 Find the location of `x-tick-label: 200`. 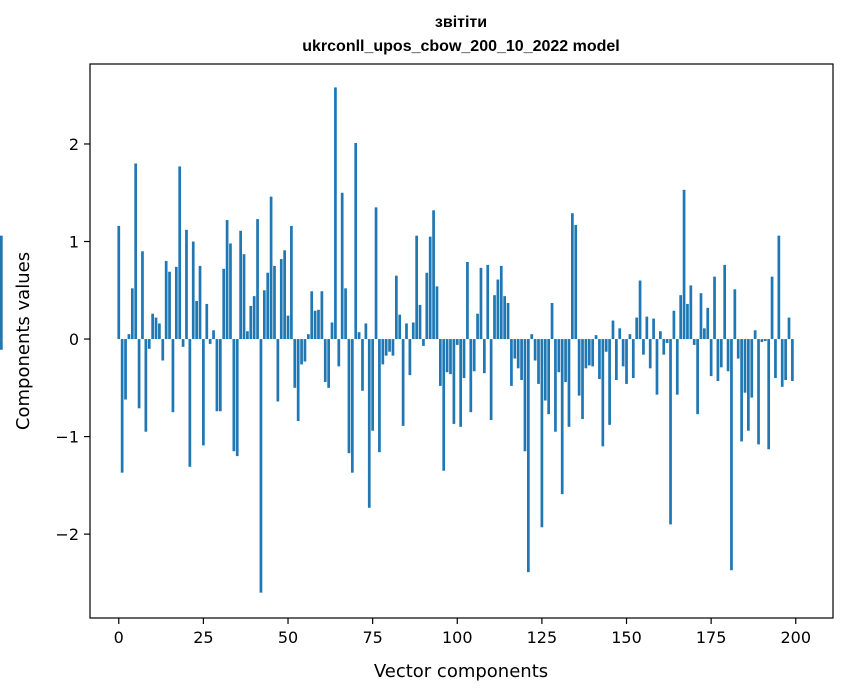

x-tick-label: 200 is located at coordinates (795, 637).